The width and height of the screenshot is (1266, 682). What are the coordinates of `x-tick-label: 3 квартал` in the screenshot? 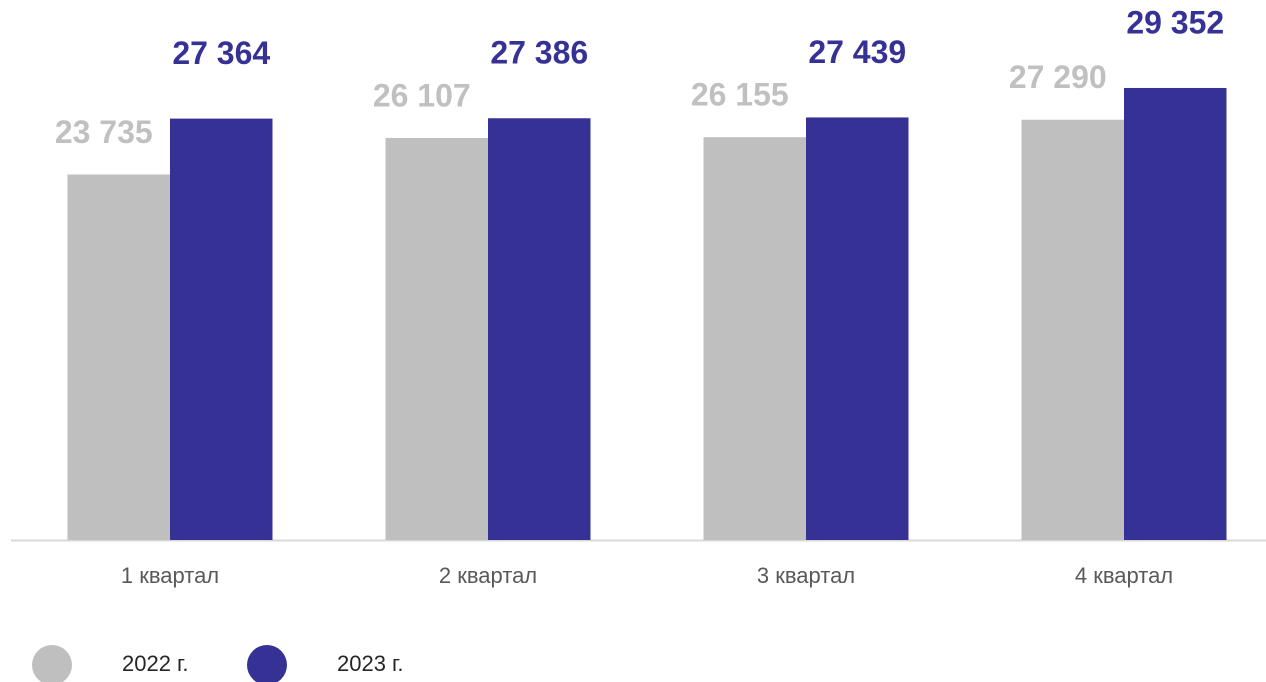 It's located at (806, 575).